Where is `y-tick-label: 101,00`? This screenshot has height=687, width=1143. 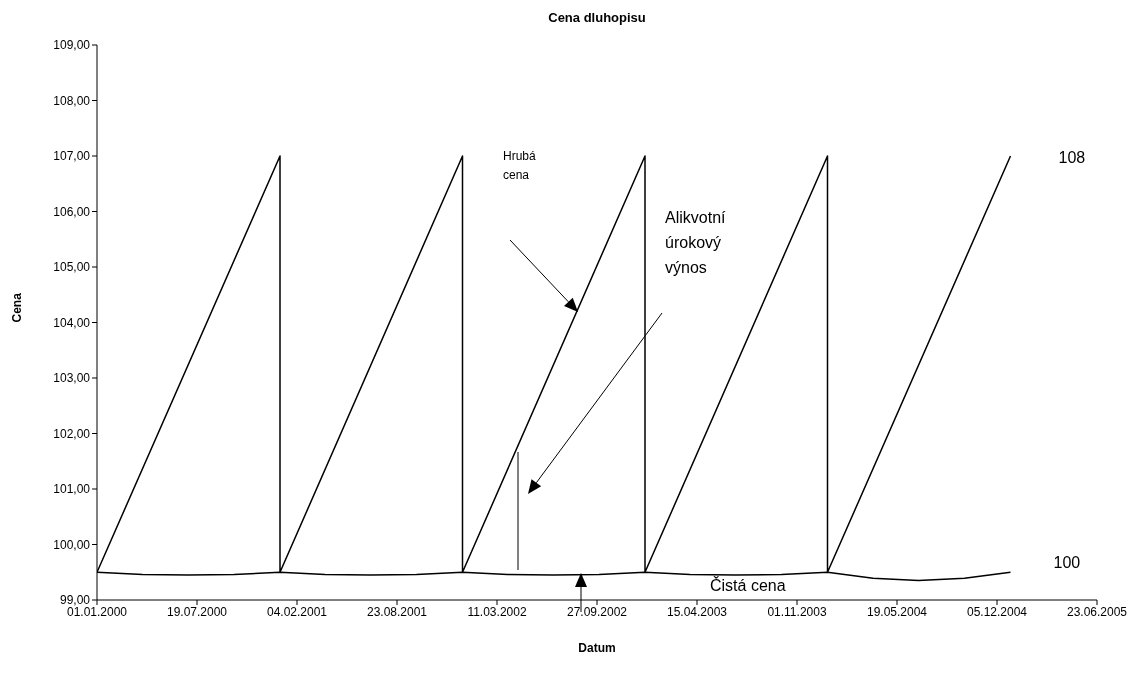 y-tick-label: 101,00 is located at coordinates (72, 489).